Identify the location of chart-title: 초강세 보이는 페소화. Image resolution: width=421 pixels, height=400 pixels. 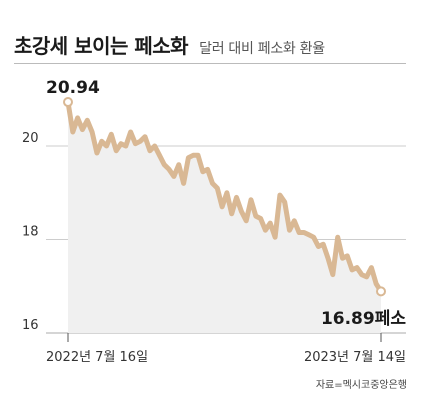
(101, 46).